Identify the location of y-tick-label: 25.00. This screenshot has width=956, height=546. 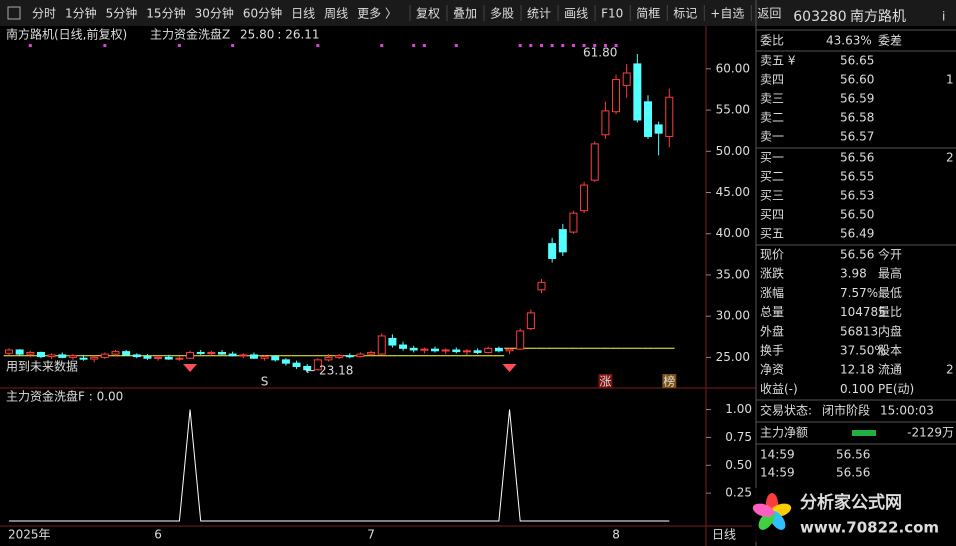
(733, 357).